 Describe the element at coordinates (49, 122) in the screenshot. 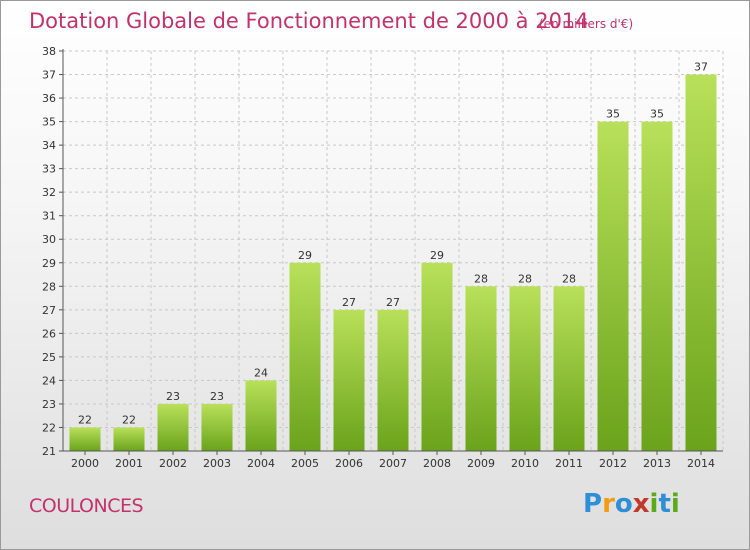

I see `y-tick-label: 35` at that location.